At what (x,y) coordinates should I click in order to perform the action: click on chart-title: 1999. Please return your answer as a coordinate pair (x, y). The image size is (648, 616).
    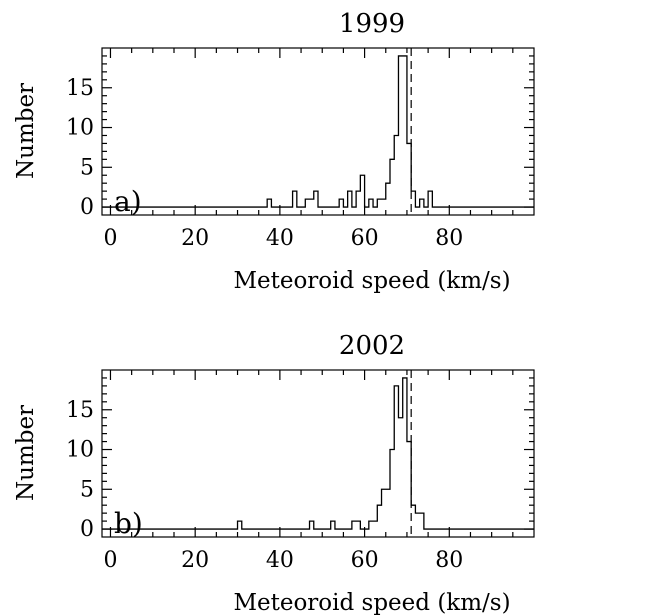
    Looking at the image, I should click on (372, 24).